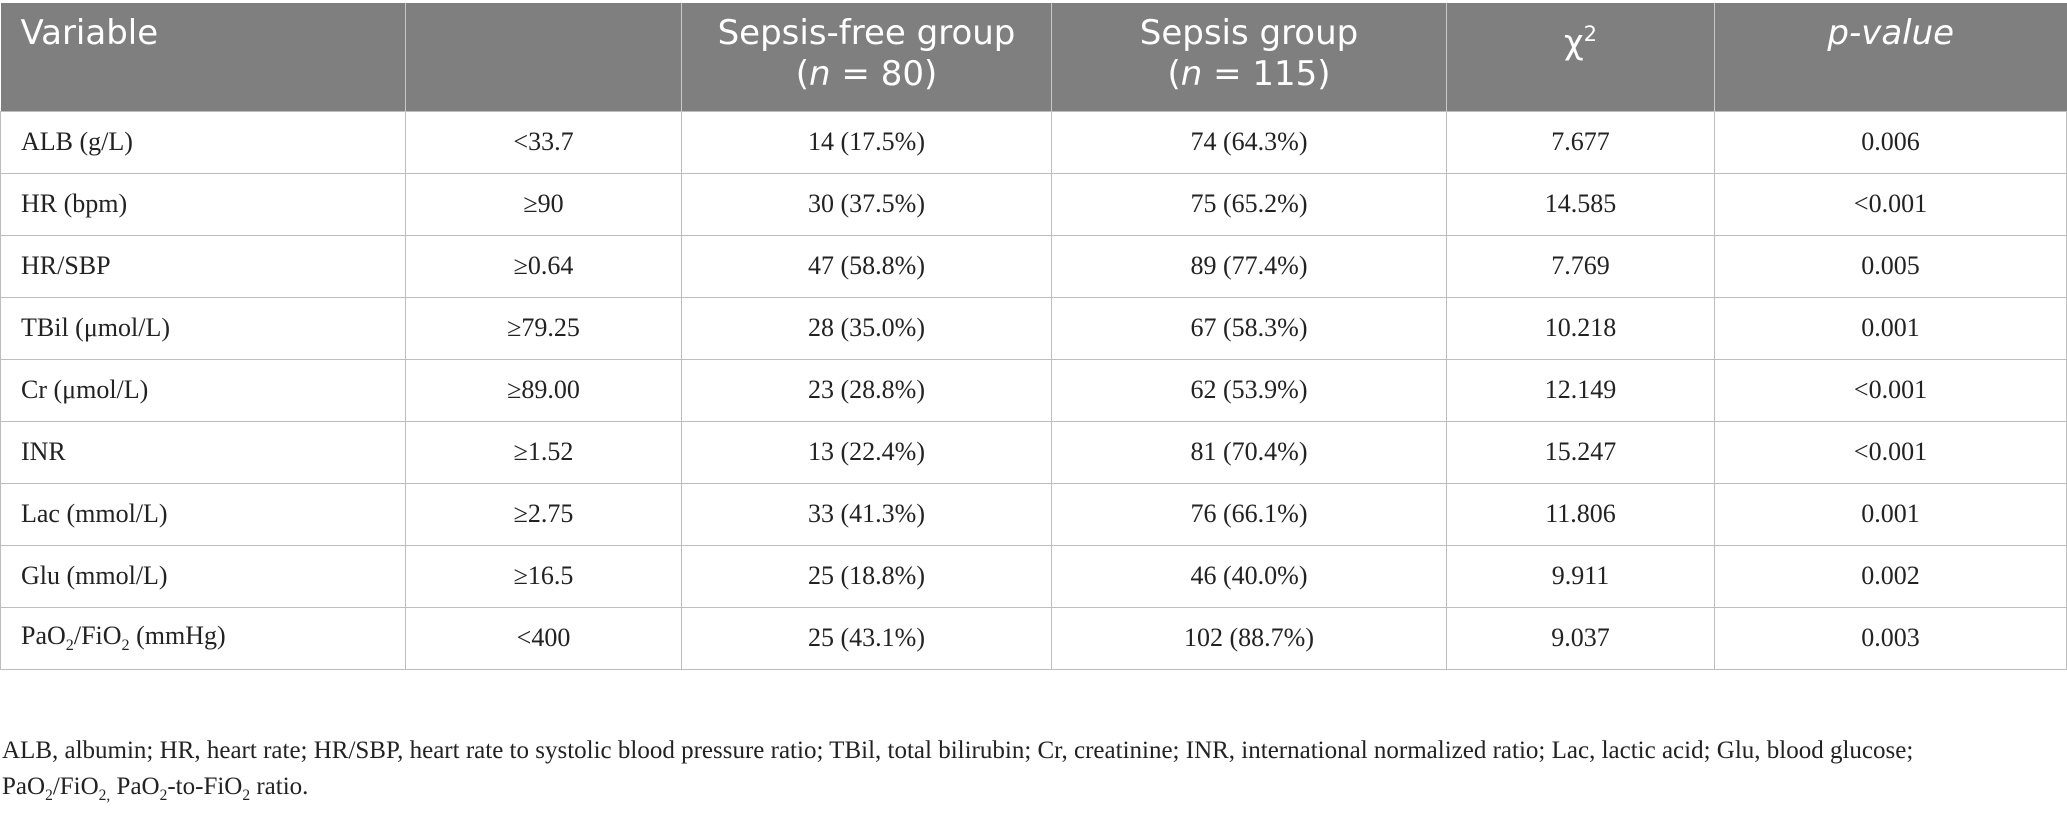 This screenshot has width=2067, height=814. I want to click on cell-threshold: ≥2.75, so click(543, 514).